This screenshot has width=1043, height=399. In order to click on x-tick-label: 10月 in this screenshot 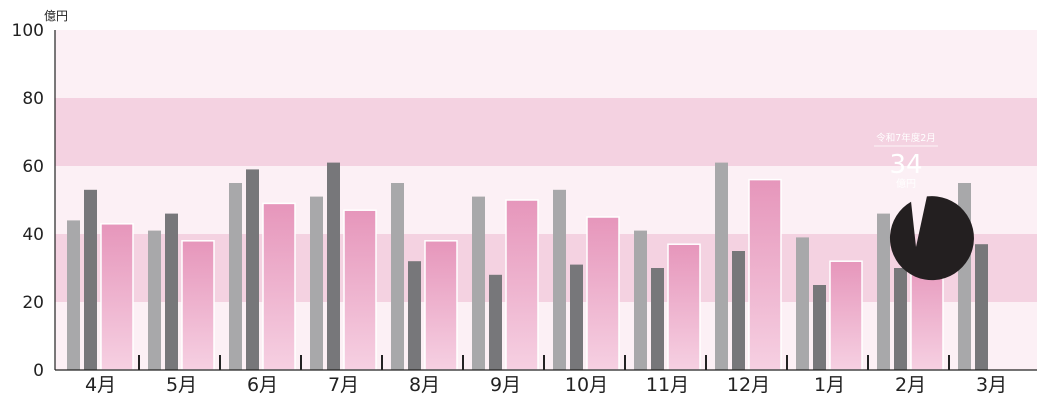, I will do `click(586, 385)`.